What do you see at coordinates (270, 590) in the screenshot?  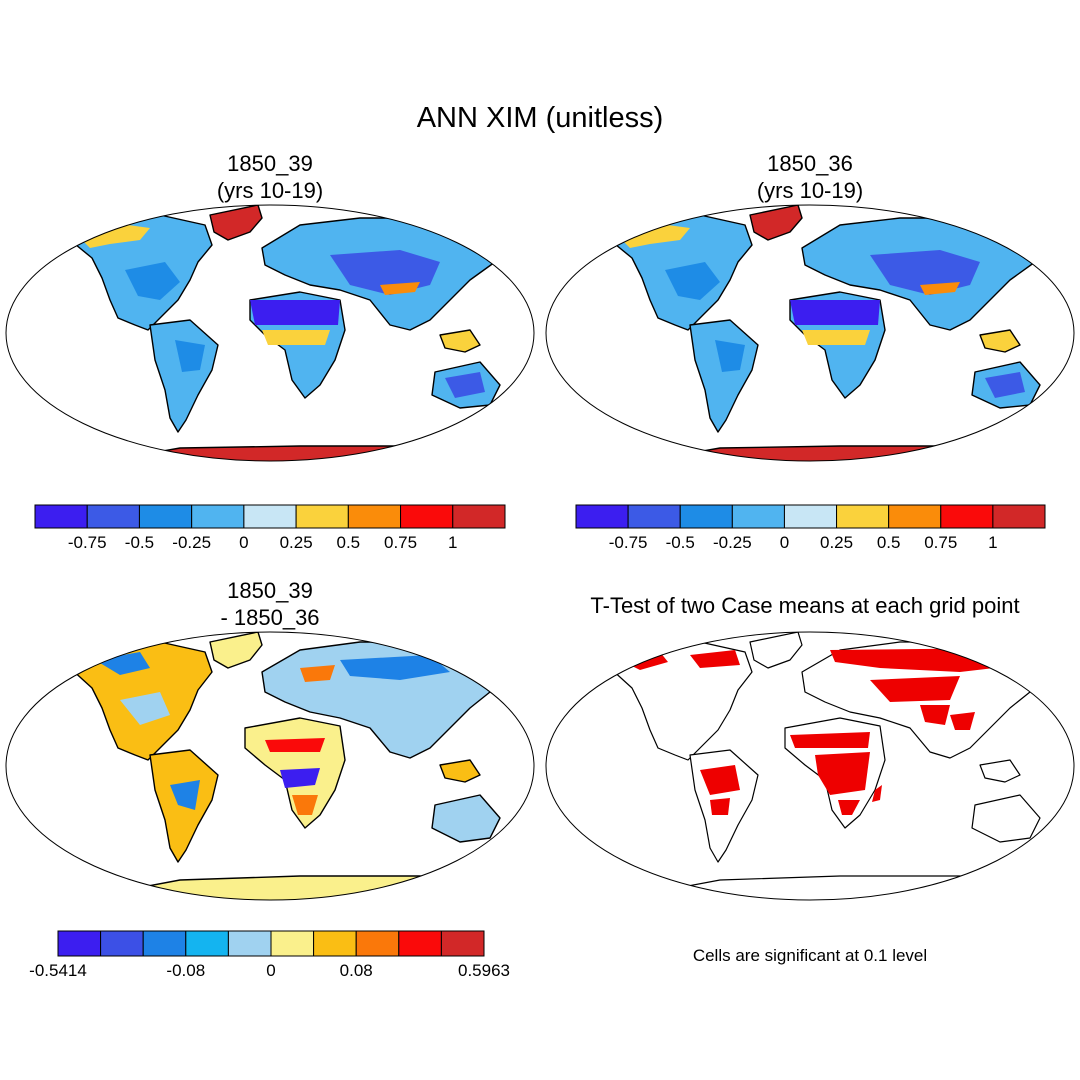 I see `panel-title-bottom-left-line1: 1850_39` at bounding box center [270, 590].